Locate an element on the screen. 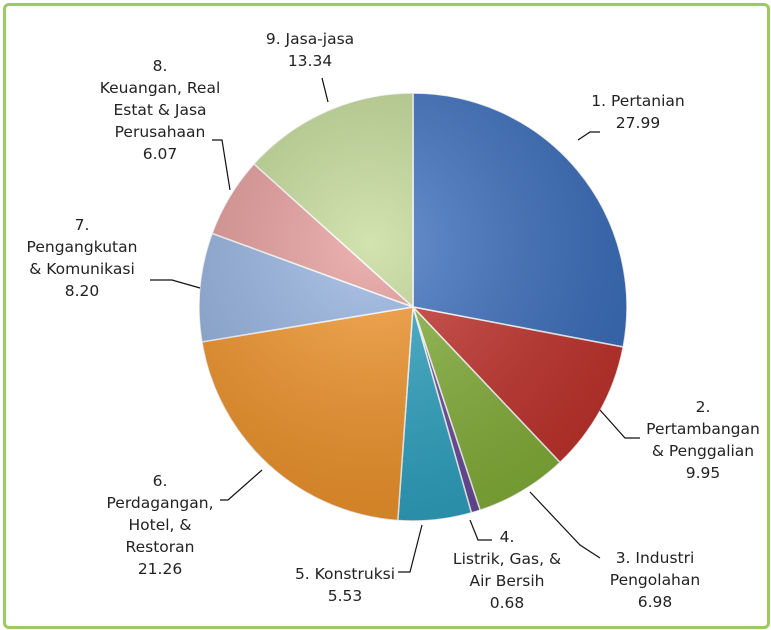 This screenshot has width=771, height=630. slice-label: 5. Konstruksi 5.53 is located at coordinates (345, 585).